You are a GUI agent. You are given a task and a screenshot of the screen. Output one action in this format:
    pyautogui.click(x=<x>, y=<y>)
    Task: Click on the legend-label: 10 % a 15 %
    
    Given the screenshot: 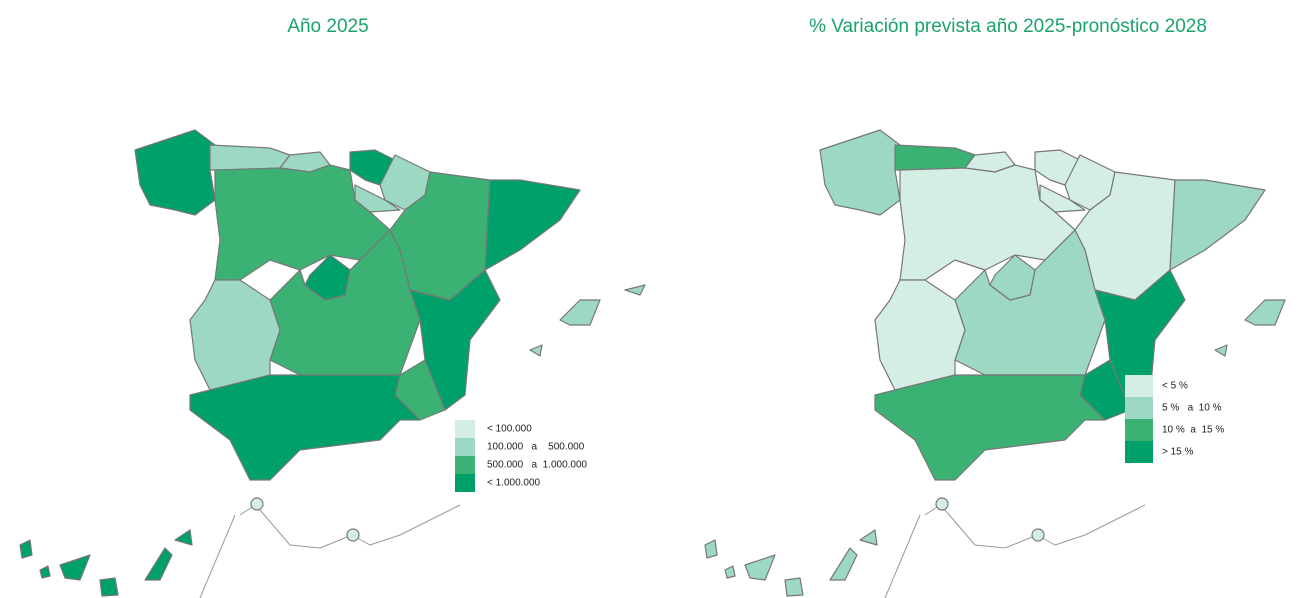 What is the action you would take?
    pyautogui.click(x=1193, y=430)
    